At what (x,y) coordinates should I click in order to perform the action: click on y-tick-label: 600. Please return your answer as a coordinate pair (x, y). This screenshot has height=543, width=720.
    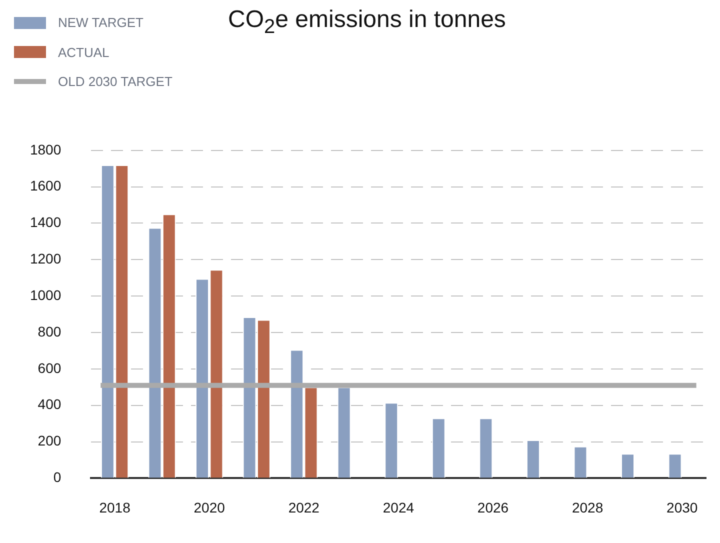
    Looking at the image, I should click on (50, 368).